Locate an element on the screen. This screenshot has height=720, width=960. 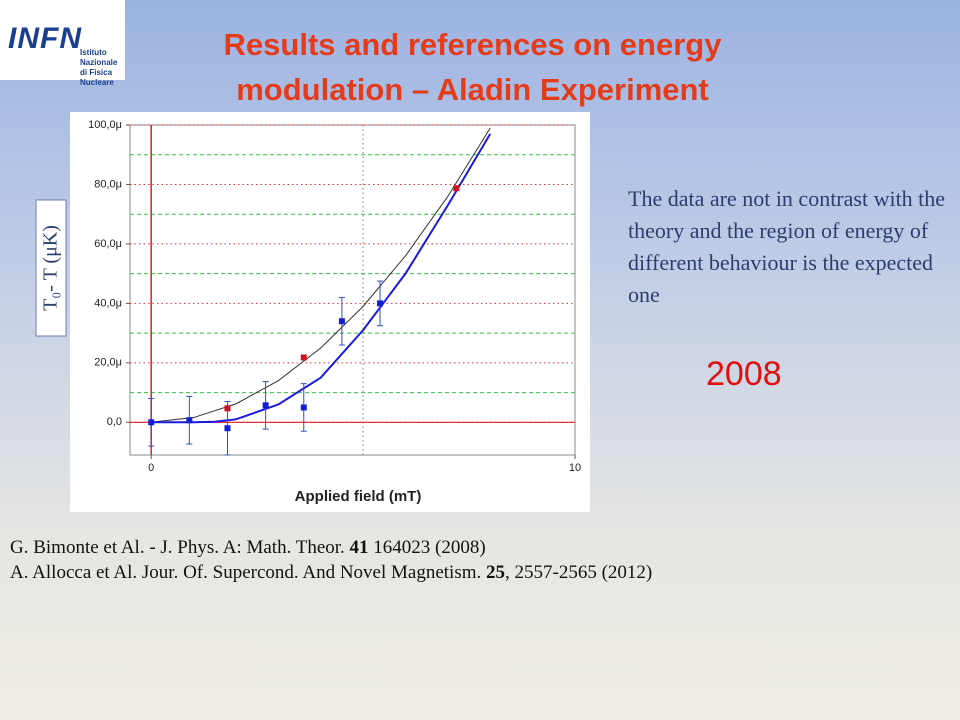
logo-subtitle: Istituto Nazionale di Fisica Nucleare is located at coordinates (102, 68).